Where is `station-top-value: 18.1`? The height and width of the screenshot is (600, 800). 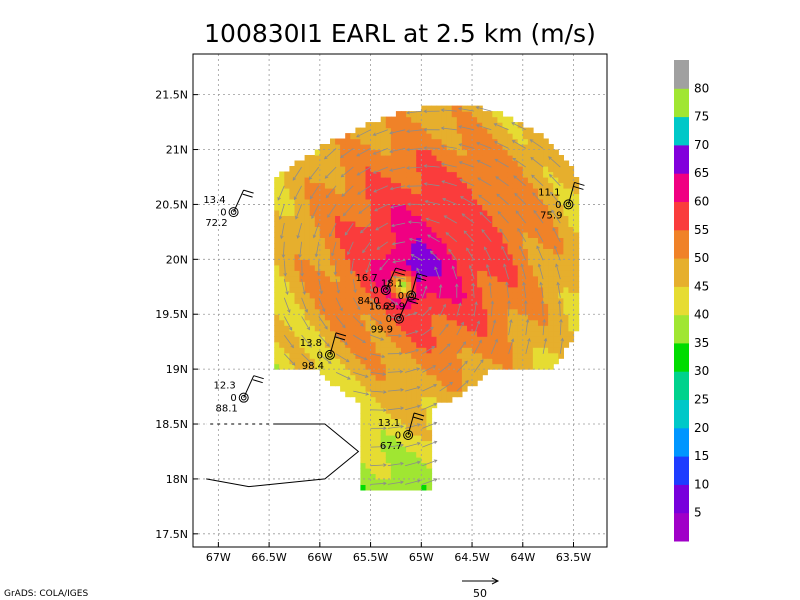 station-top-value: 18.1 is located at coordinates (392, 284).